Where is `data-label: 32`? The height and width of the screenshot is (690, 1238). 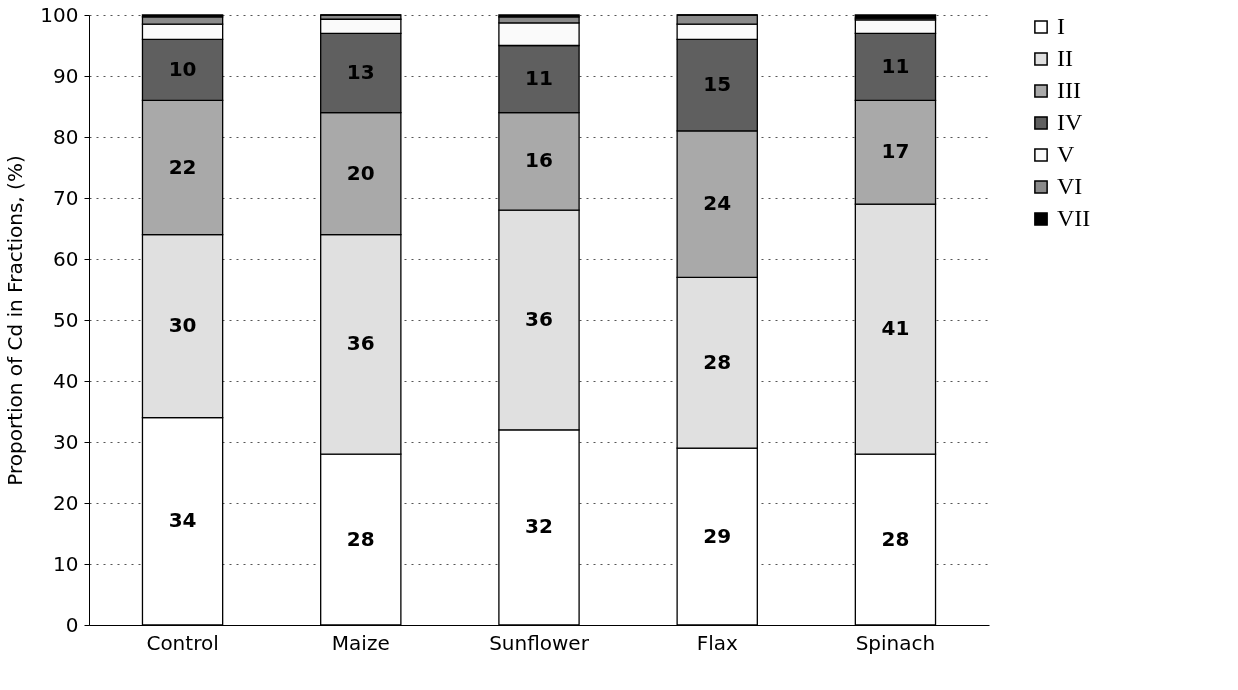
data-label: 32 is located at coordinates (539, 526).